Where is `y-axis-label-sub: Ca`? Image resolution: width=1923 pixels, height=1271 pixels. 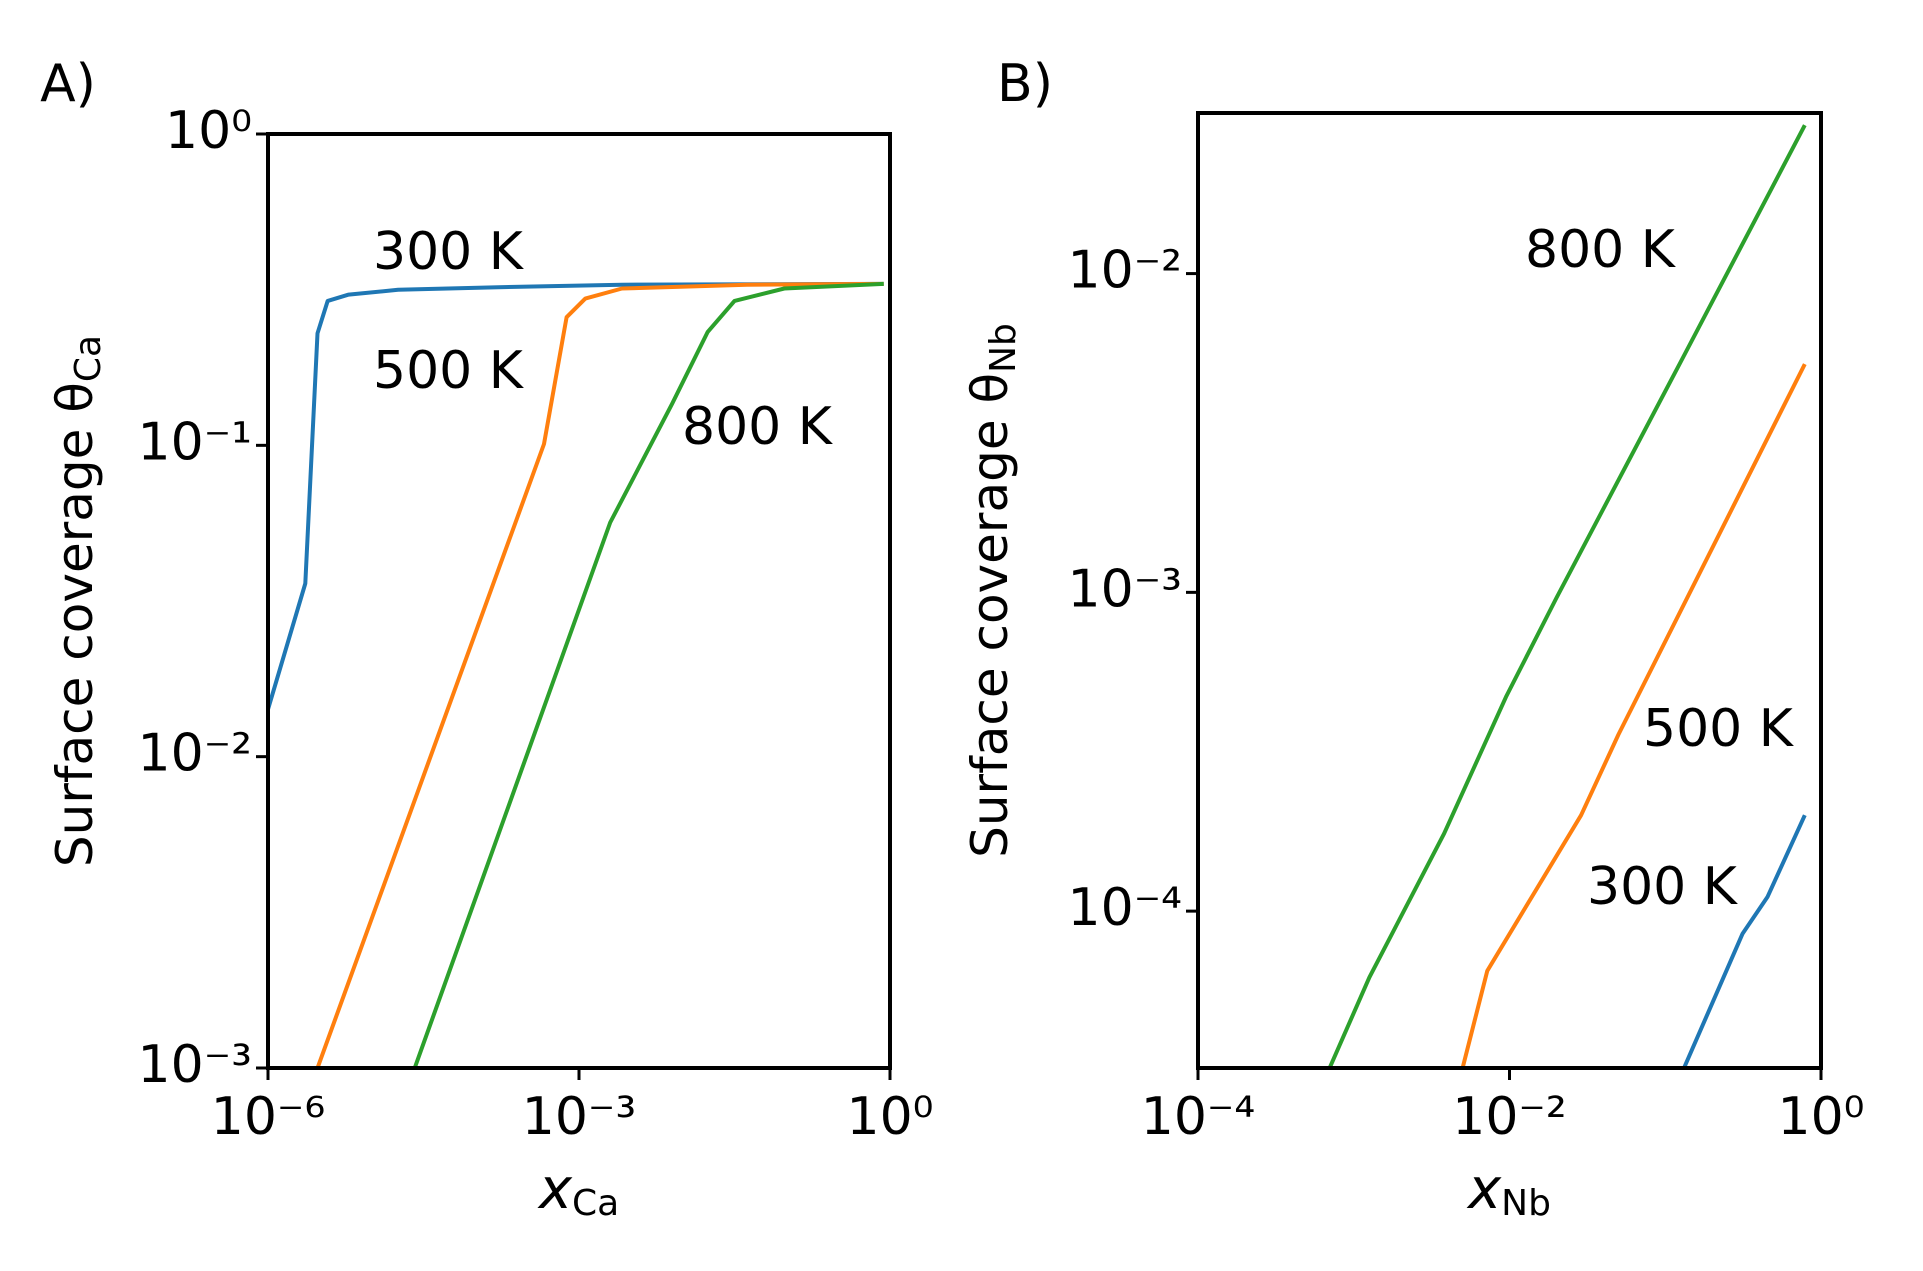
y-axis-label-sub: Ca is located at coordinates (88, 358).